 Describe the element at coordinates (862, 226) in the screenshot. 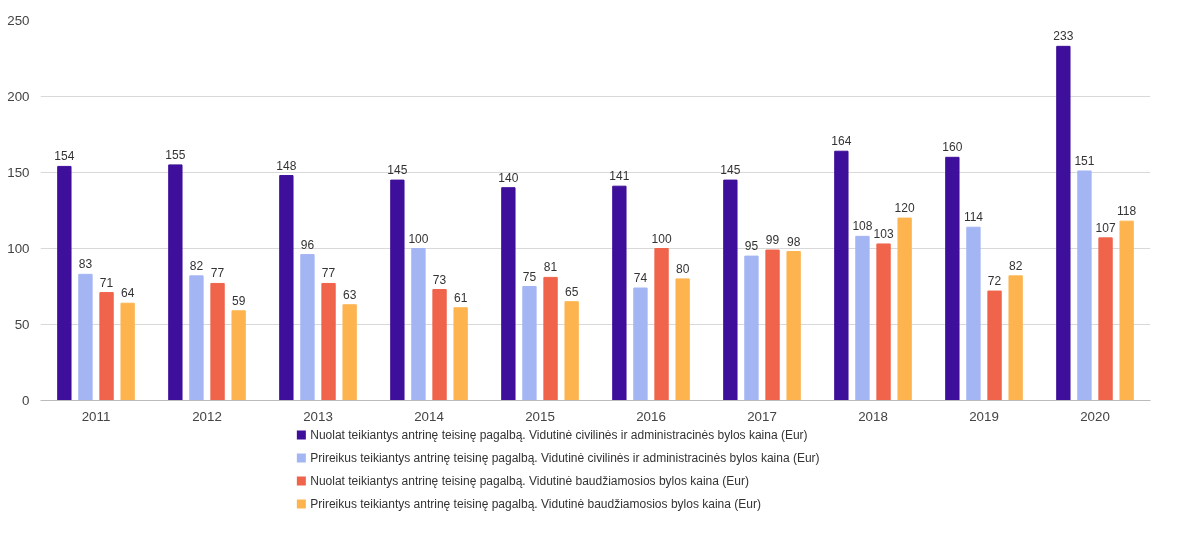

I see `data-label: 108` at that location.